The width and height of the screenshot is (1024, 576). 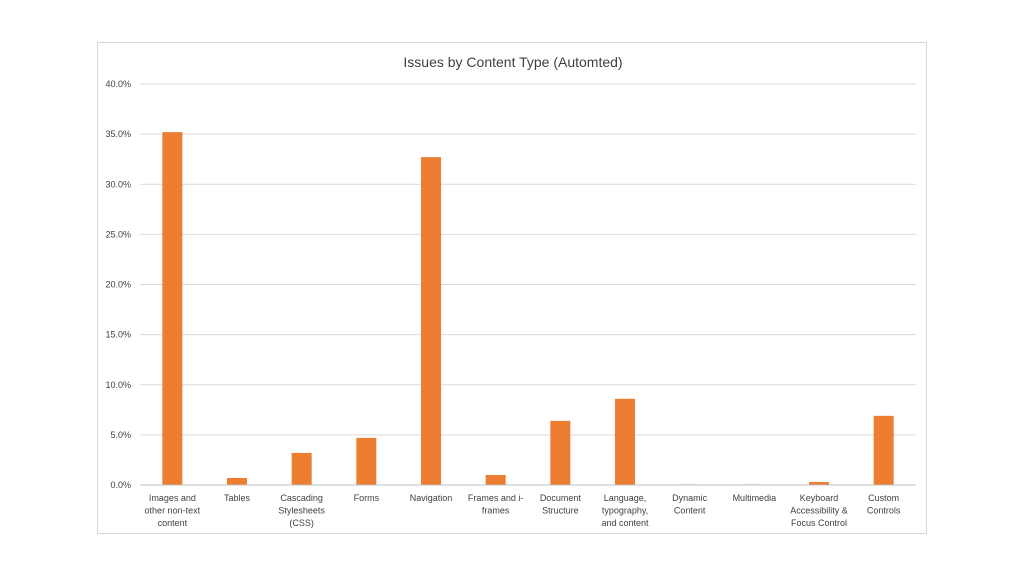 What do you see at coordinates (496, 498) in the screenshot?
I see `x-category-label-line: Frames and i-` at bounding box center [496, 498].